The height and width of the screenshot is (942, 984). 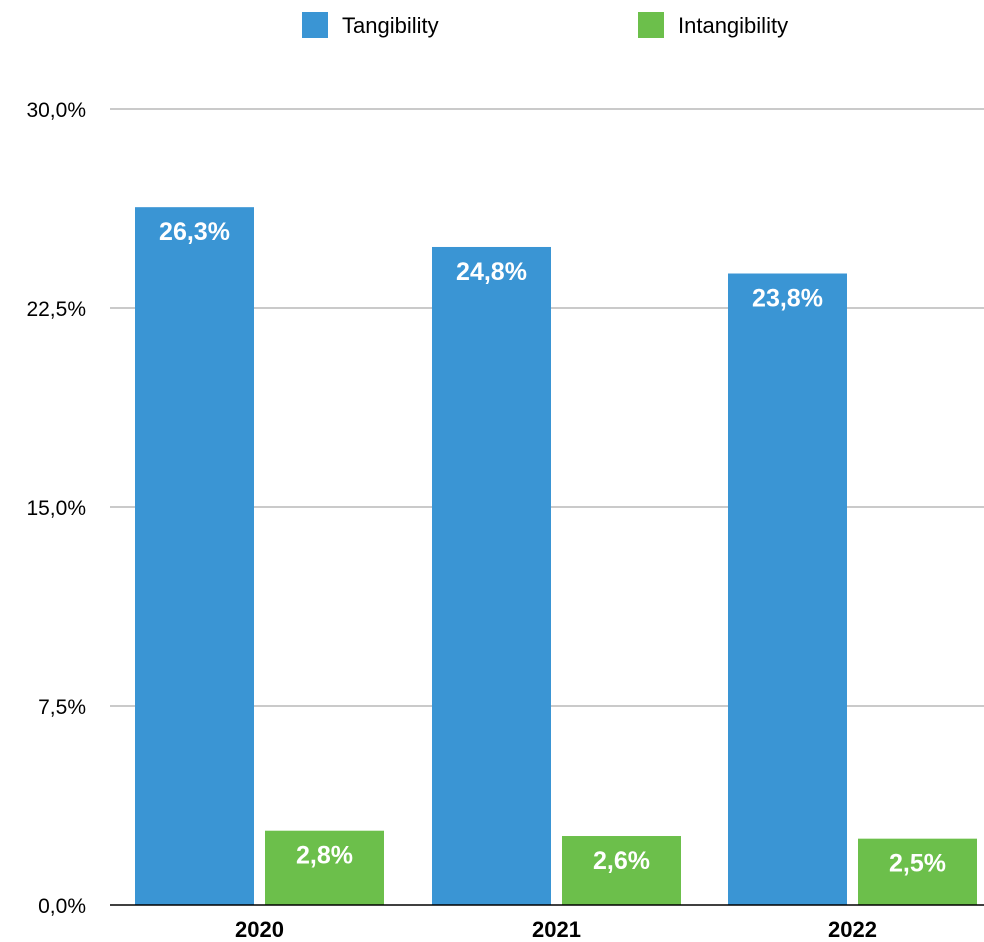 What do you see at coordinates (62, 906) in the screenshot?
I see `y-tick-label: 0,0%` at bounding box center [62, 906].